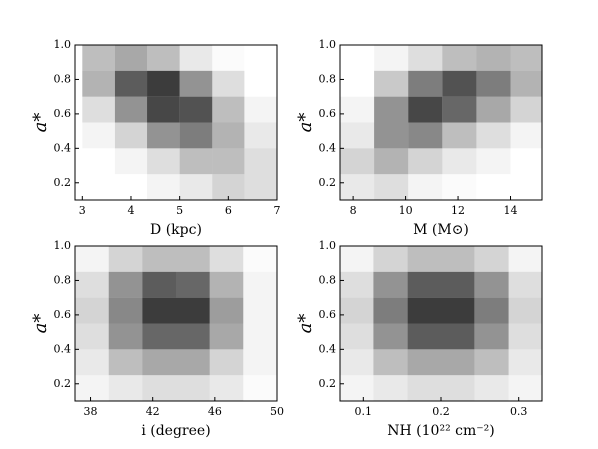 Image resolution: width=598 pixels, height=449 pixels. What do you see at coordinates (153, 411) in the screenshot?
I see `x-tick-label: 42` at bounding box center [153, 411].